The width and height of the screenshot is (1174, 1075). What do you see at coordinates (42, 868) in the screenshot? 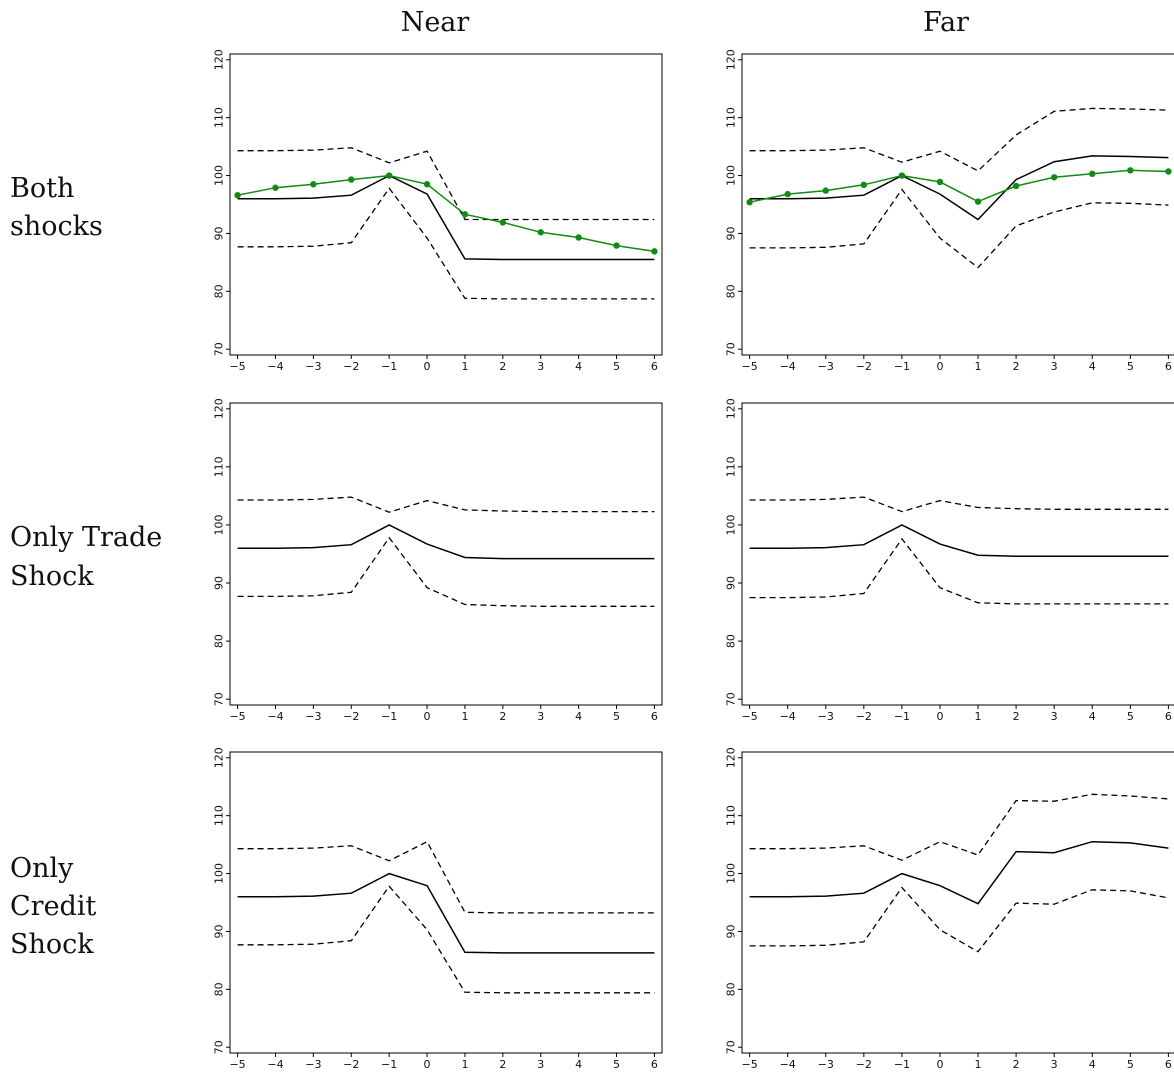
I see `row-label-line: Only` at bounding box center [42, 868].